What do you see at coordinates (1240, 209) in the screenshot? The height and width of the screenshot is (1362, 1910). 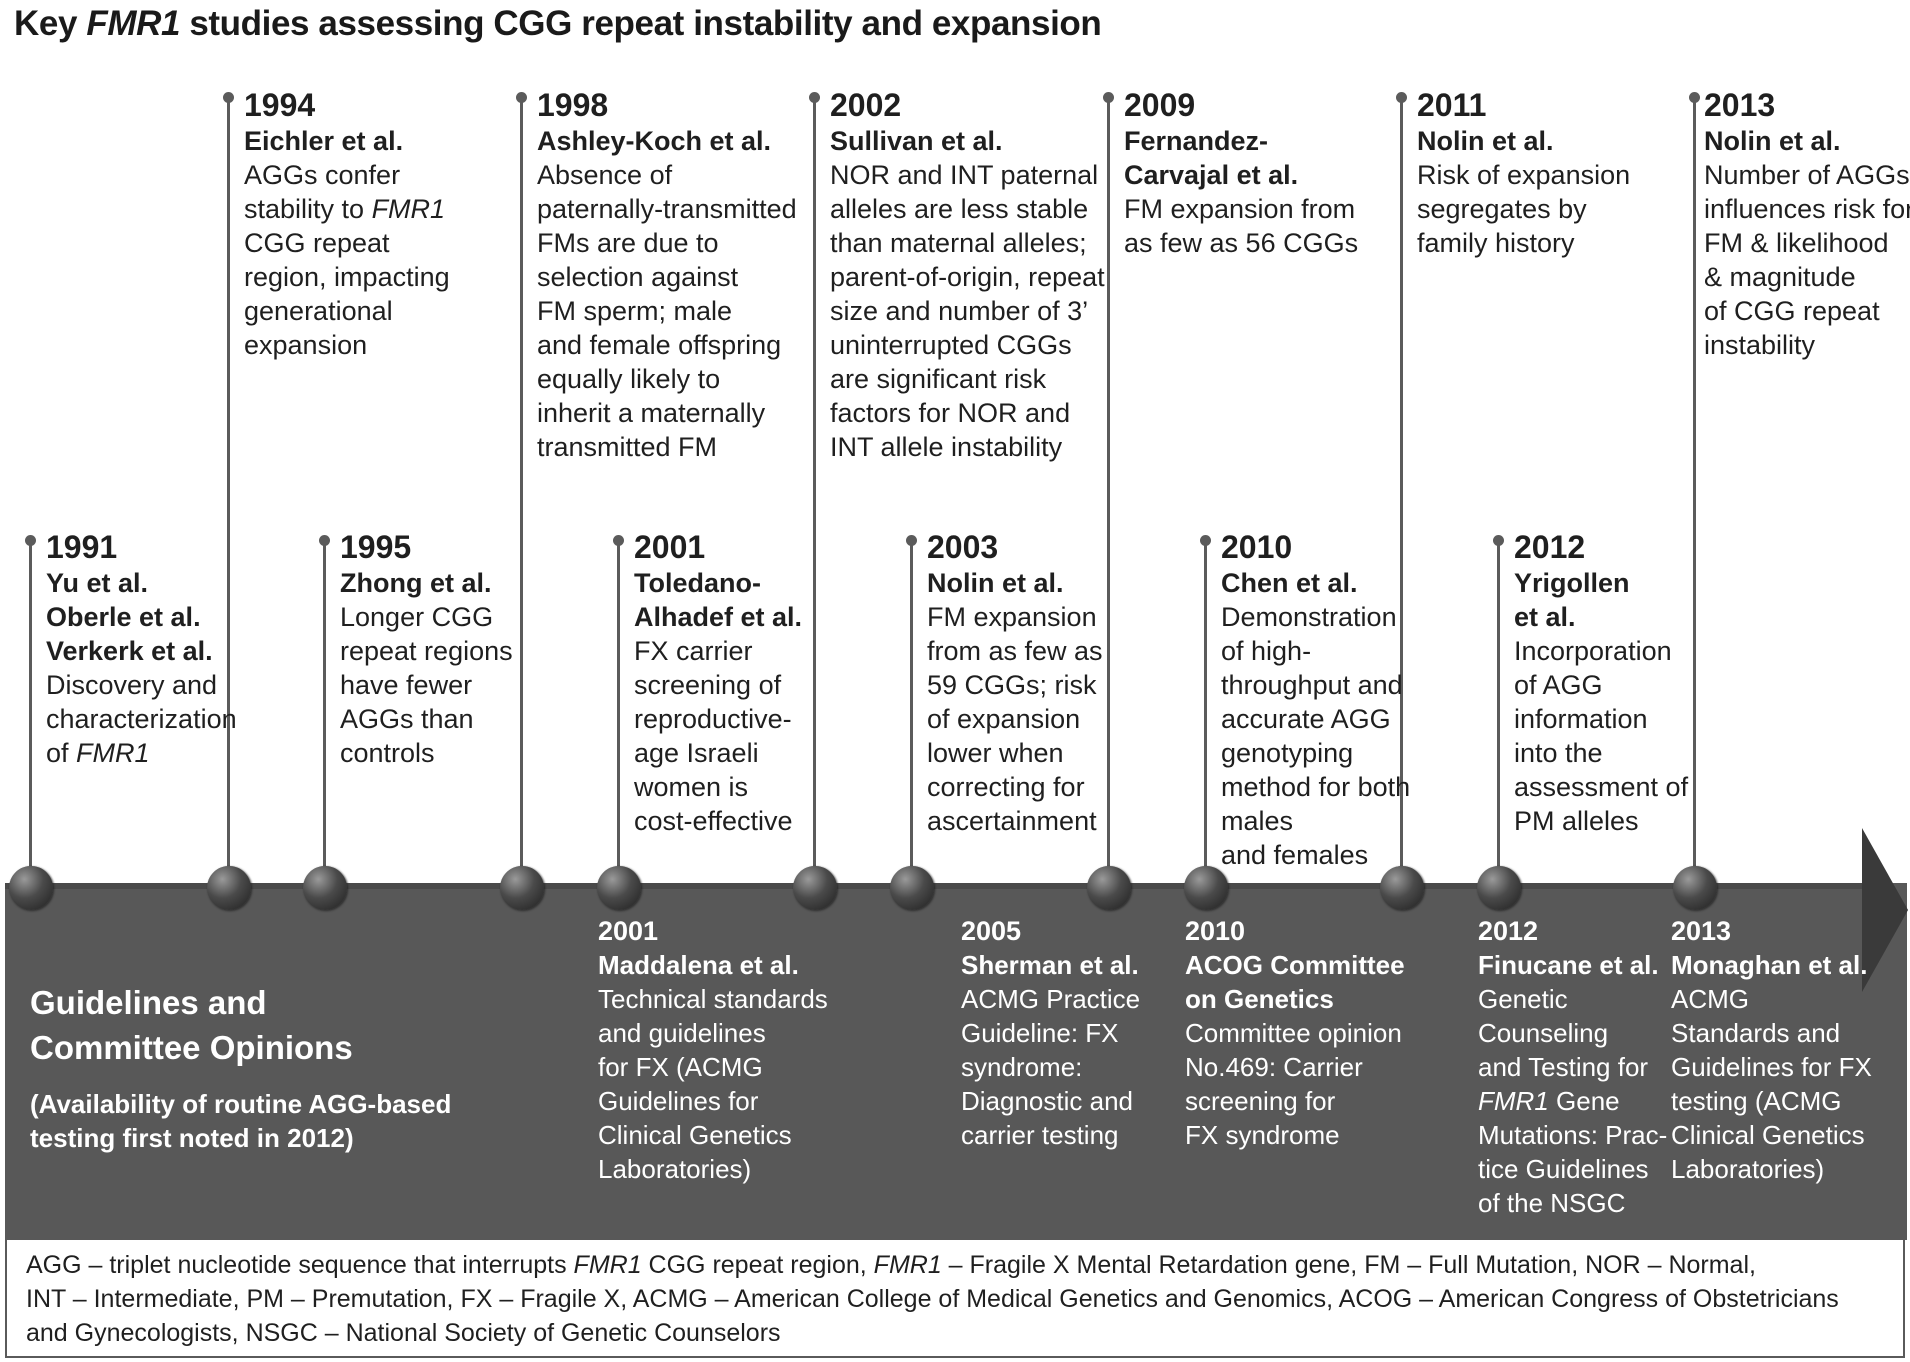 I see `event-desc: FM expansion from` at bounding box center [1240, 209].